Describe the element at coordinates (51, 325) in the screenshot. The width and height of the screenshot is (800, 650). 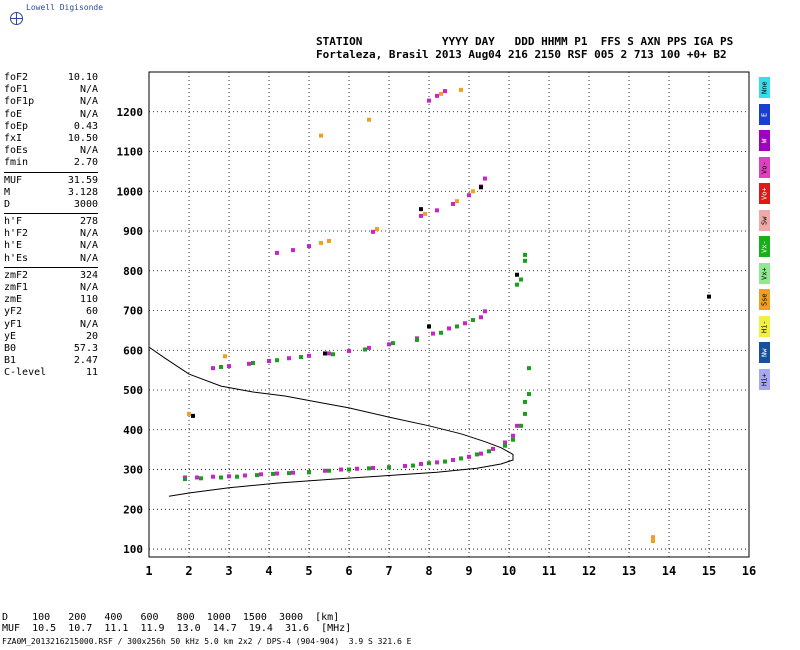
I see `param-row: yF1 N/A` at that location.